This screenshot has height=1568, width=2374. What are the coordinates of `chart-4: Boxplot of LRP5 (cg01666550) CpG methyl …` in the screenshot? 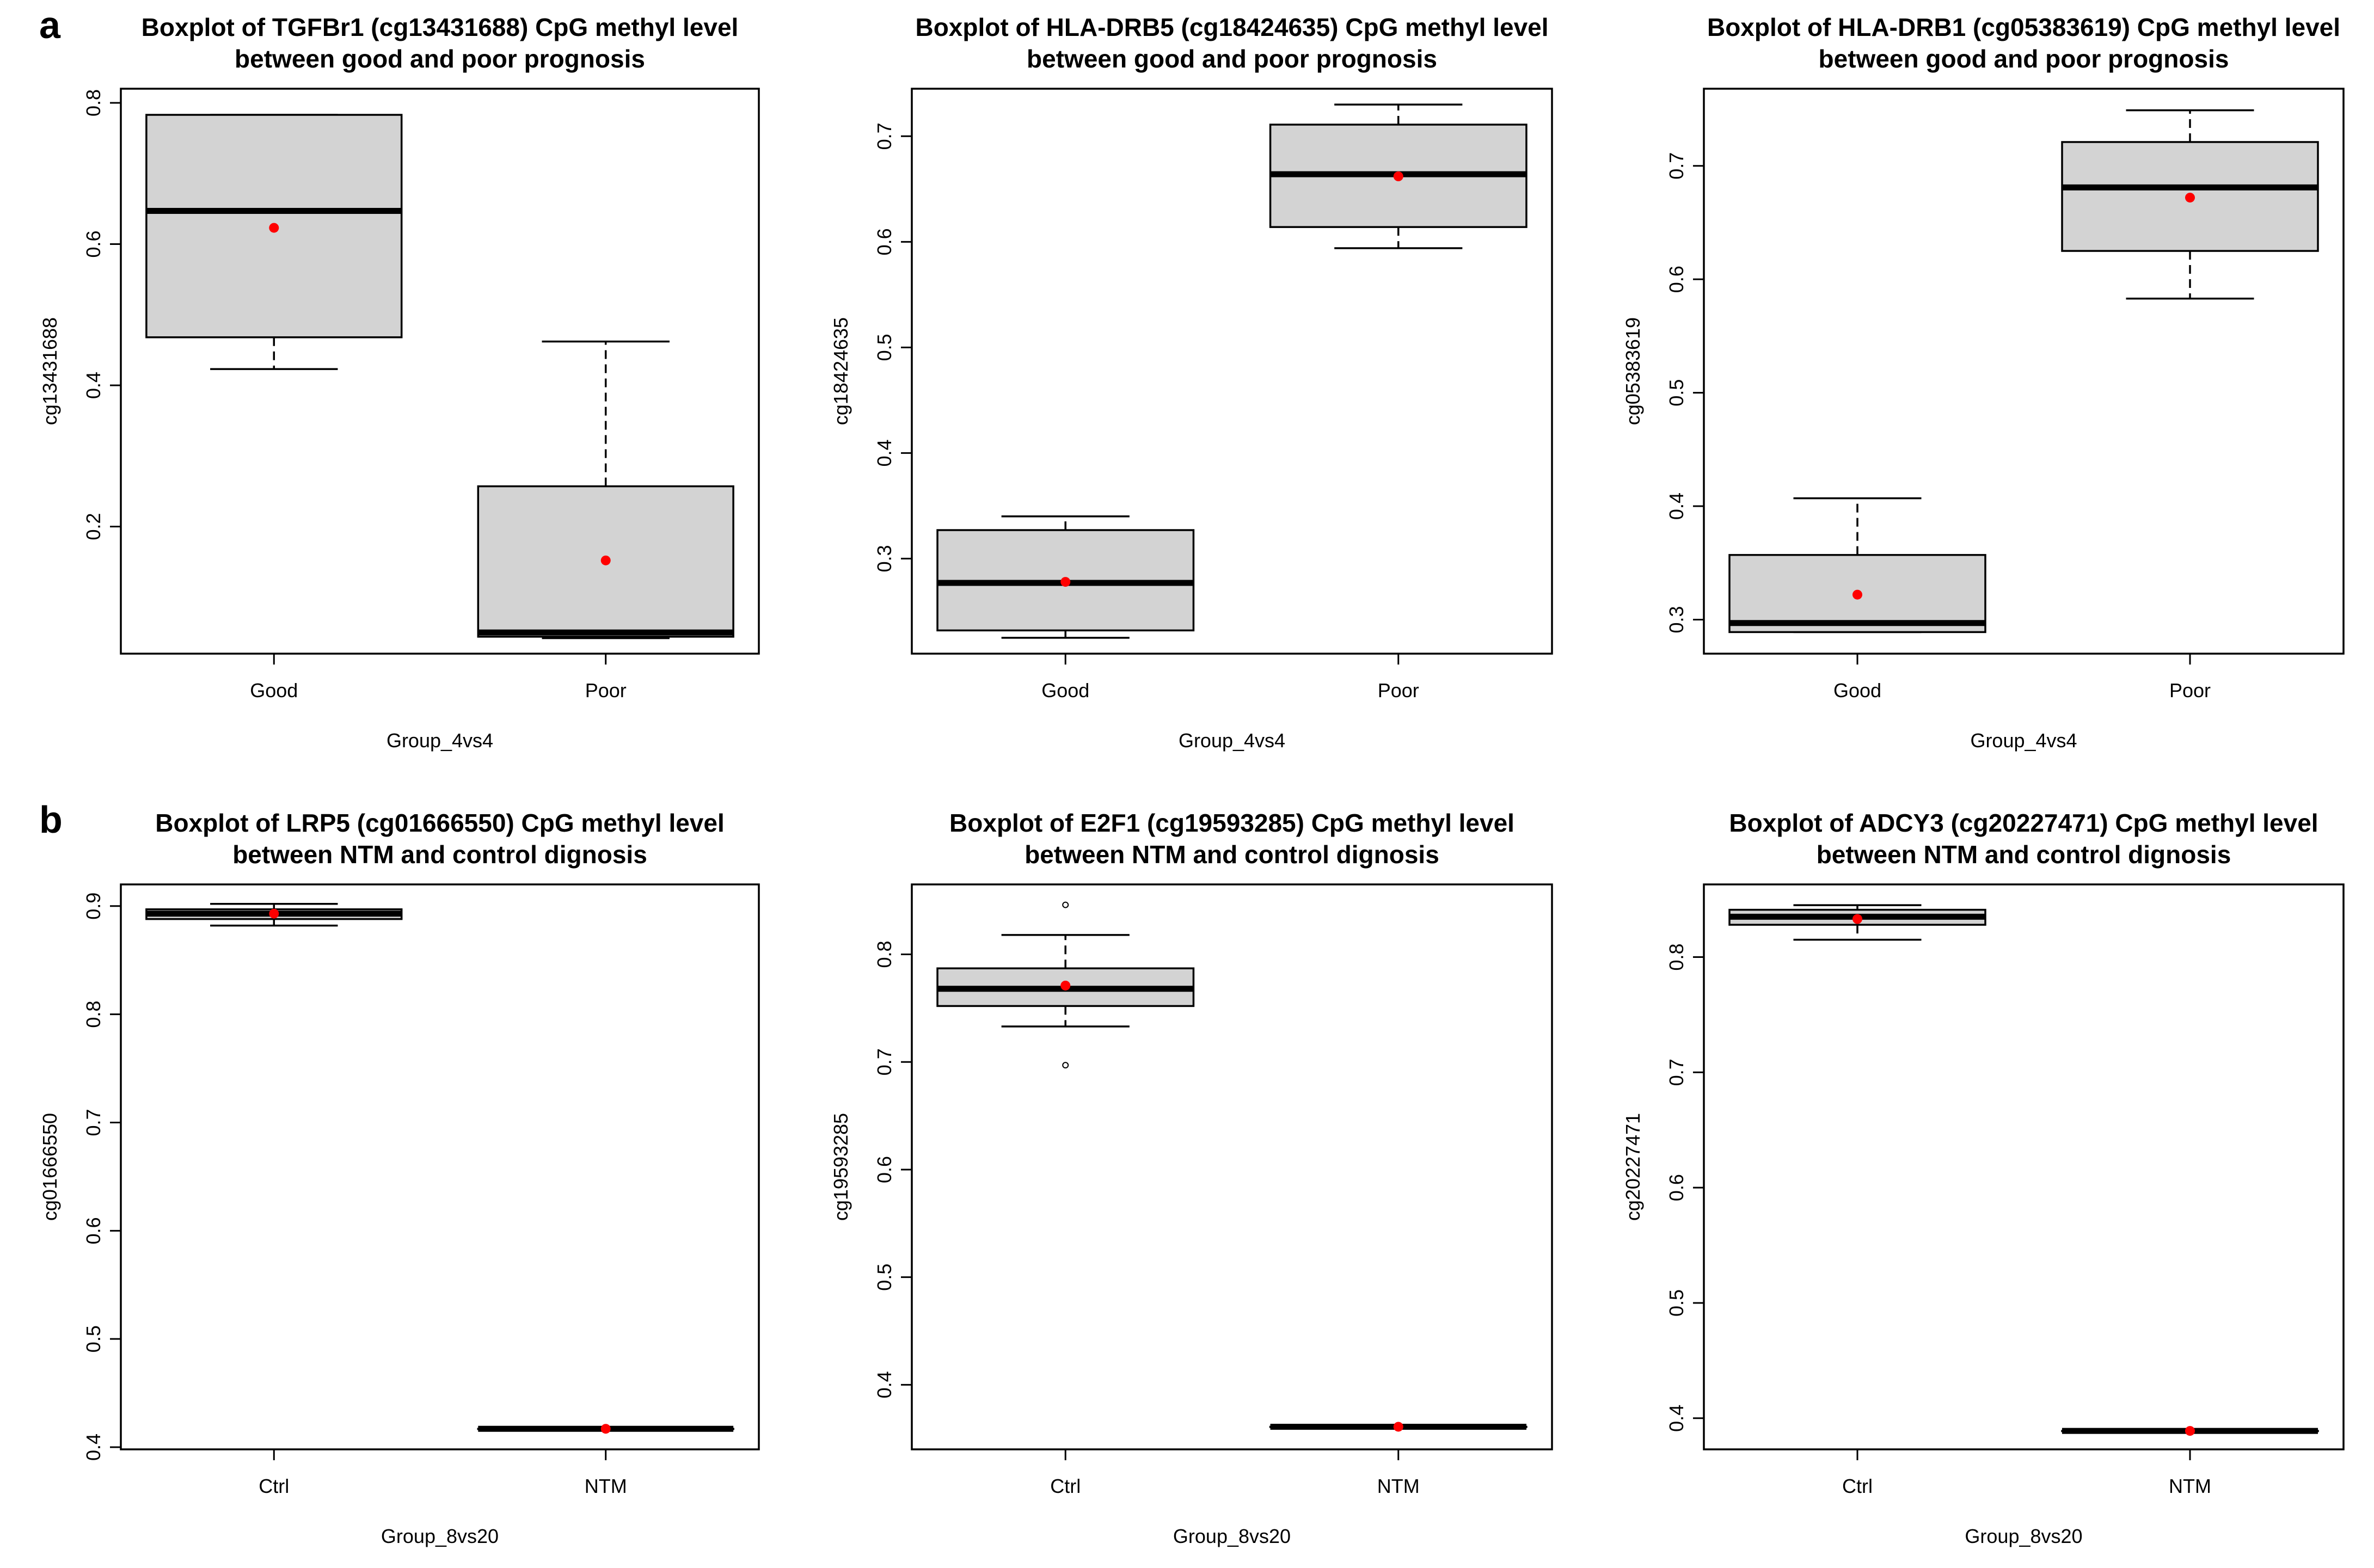 It's located at (399, 1178).